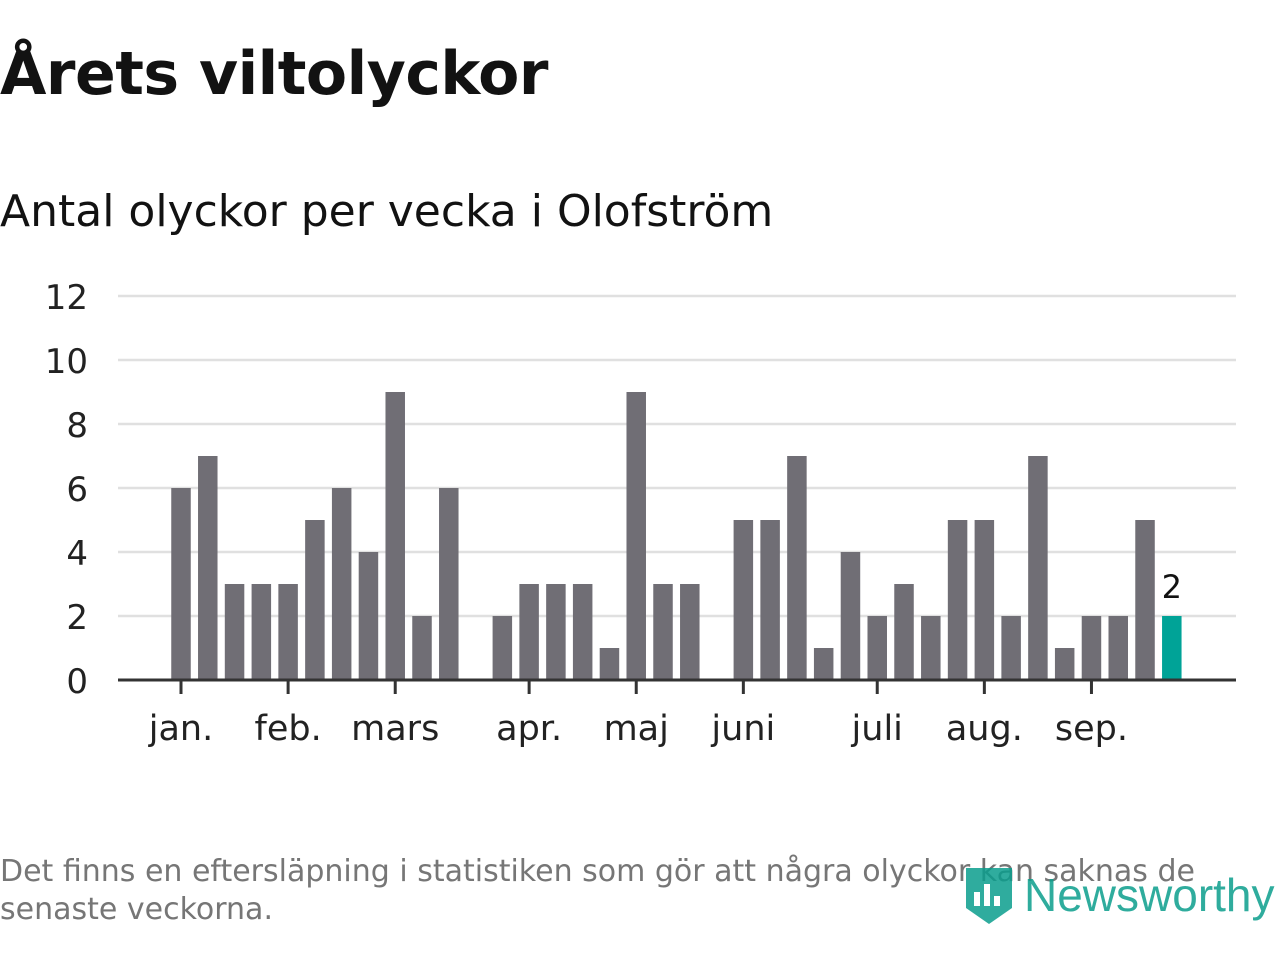  I want to click on x-tick-label: feb., so click(288, 729).